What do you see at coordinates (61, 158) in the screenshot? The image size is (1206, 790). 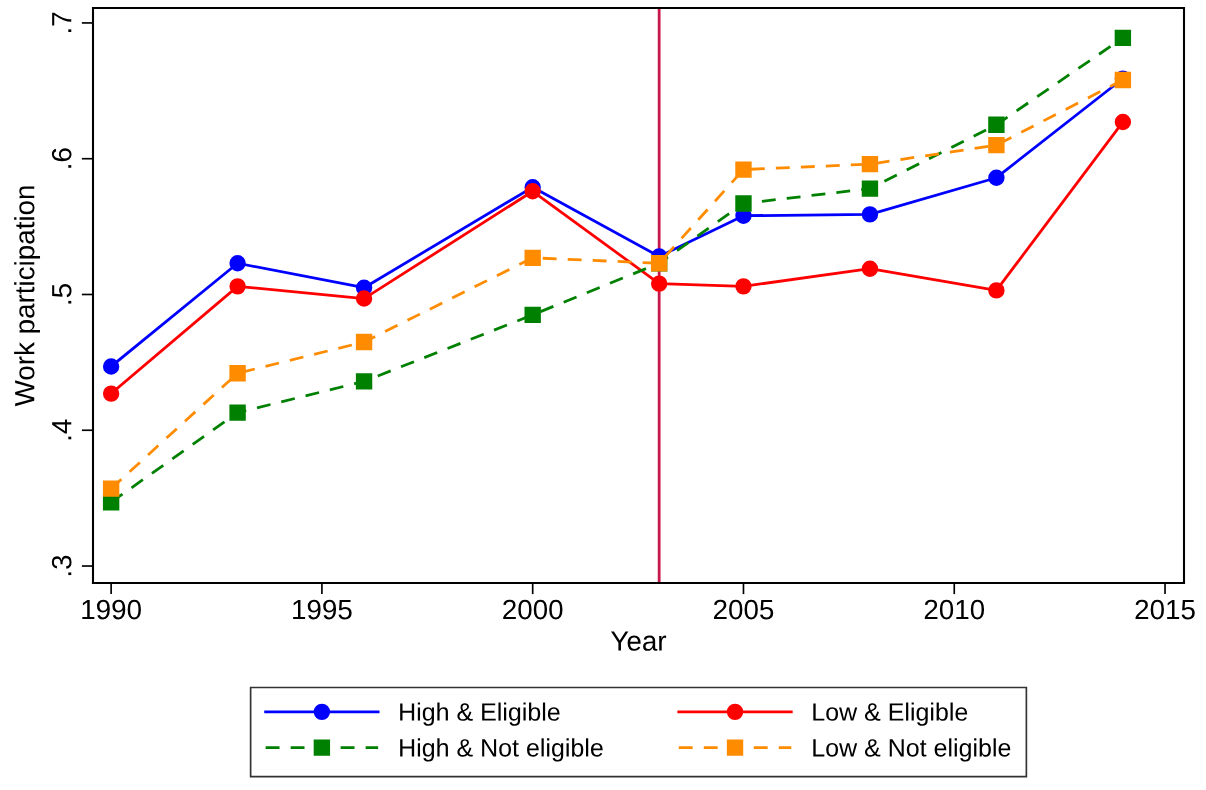 I see `y-tick-label: .6` at bounding box center [61, 158].